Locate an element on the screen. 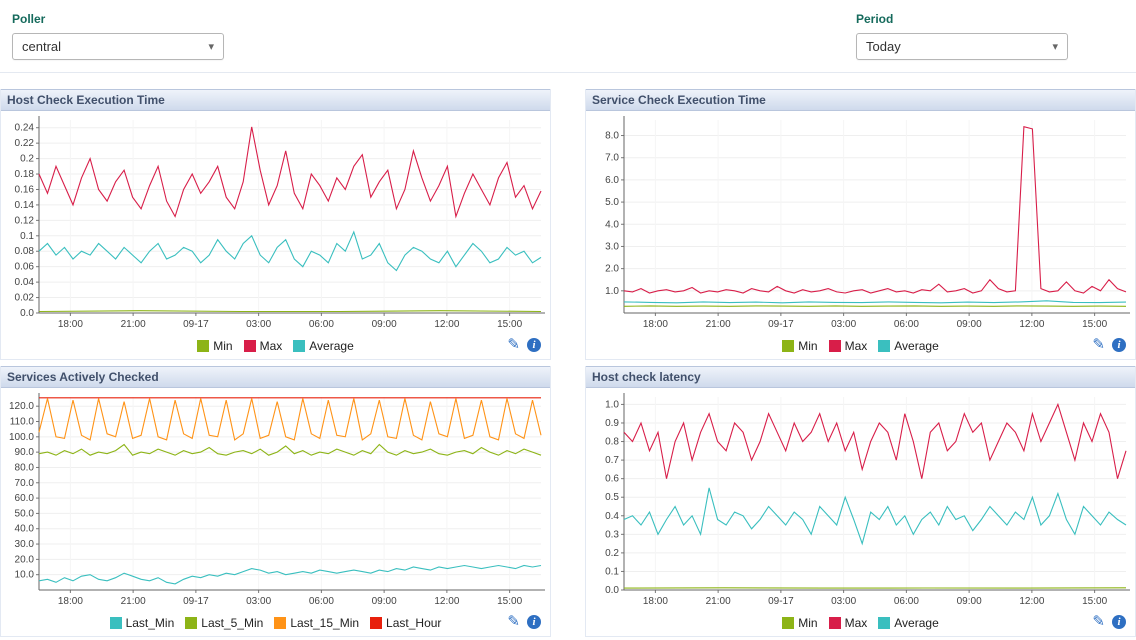 The image size is (1136, 640). panel-title: Host Check Execution Time is located at coordinates (275, 100).